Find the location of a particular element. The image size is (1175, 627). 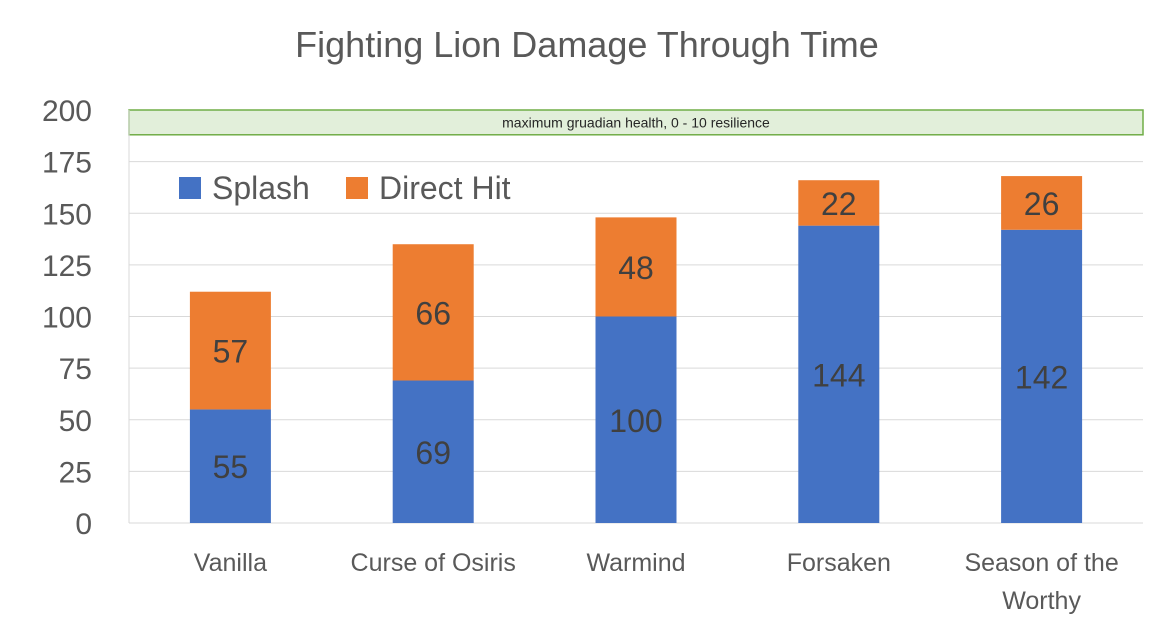

data-label: 142 is located at coordinates (1041, 377).